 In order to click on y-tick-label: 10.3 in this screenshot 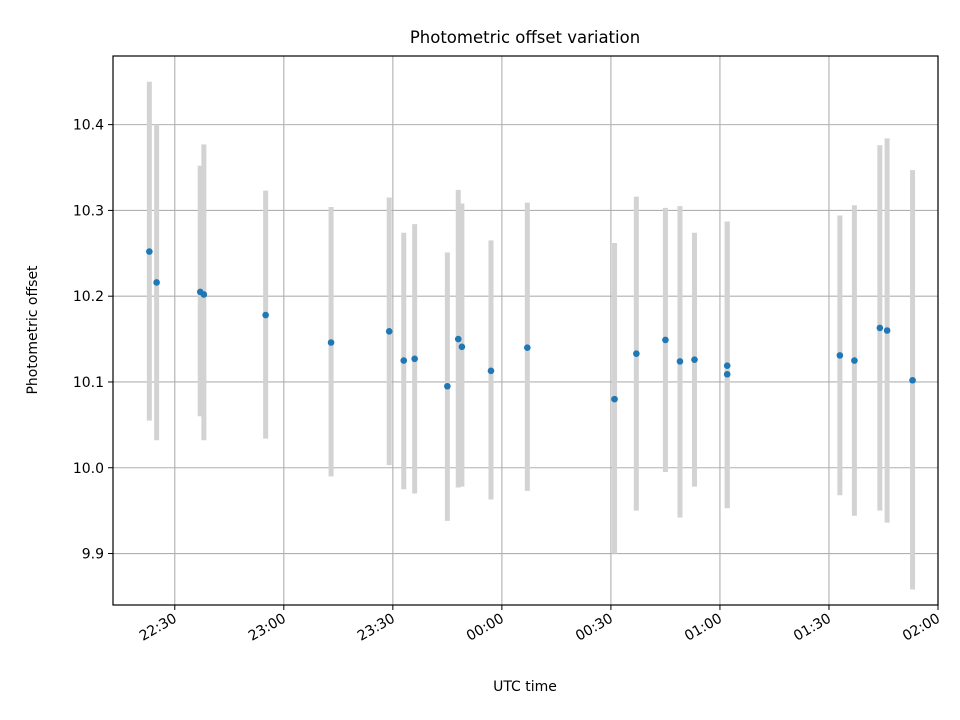, I will do `click(88, 211)`.